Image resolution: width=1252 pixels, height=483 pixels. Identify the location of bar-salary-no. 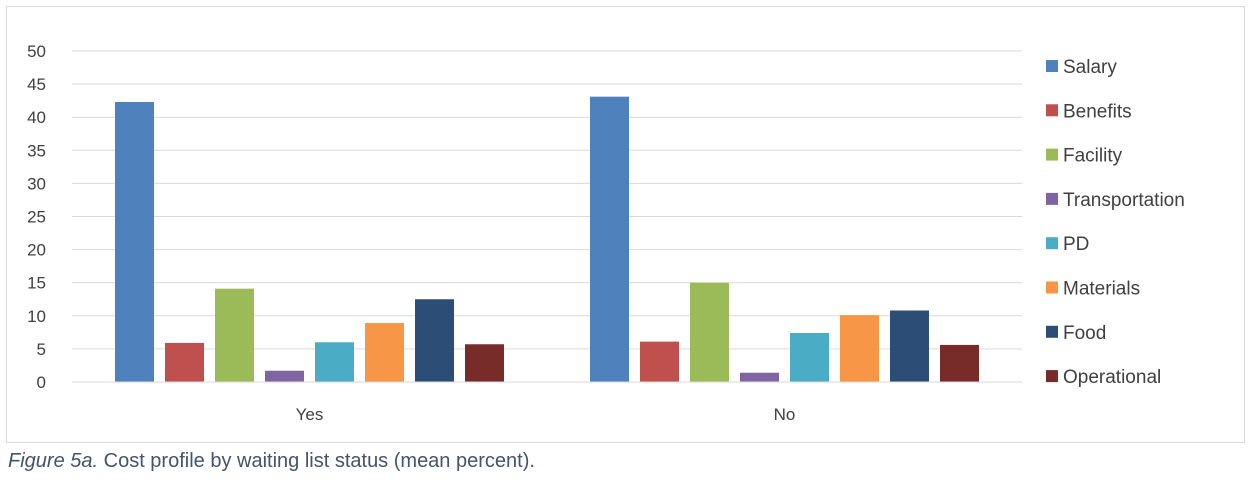
(609, 239).